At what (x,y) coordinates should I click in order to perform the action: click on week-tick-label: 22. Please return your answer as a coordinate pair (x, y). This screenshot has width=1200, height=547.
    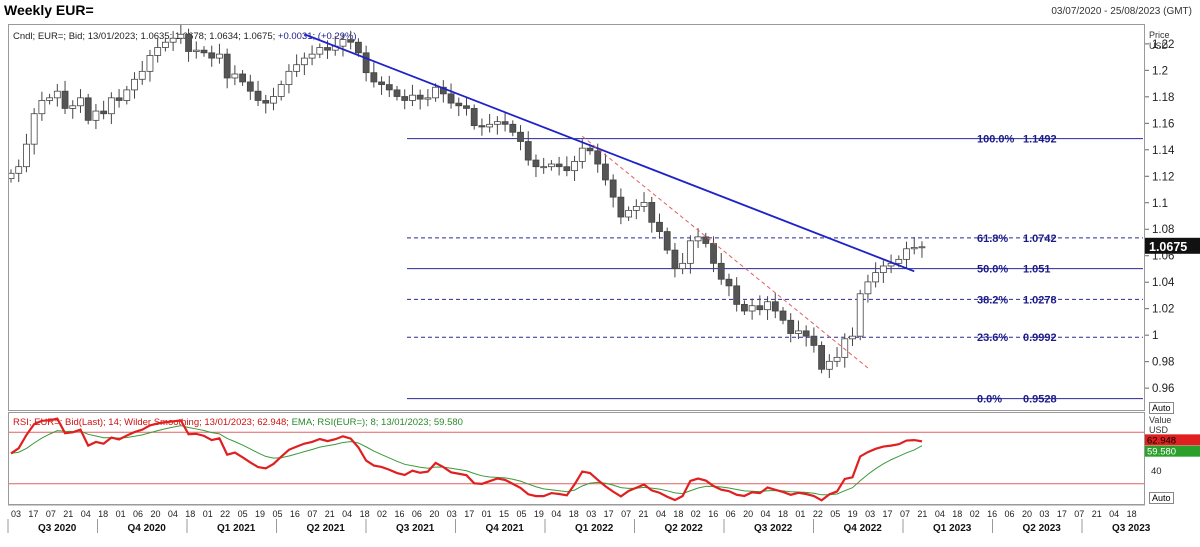
    Looking at the image, I should click on (225, 514).